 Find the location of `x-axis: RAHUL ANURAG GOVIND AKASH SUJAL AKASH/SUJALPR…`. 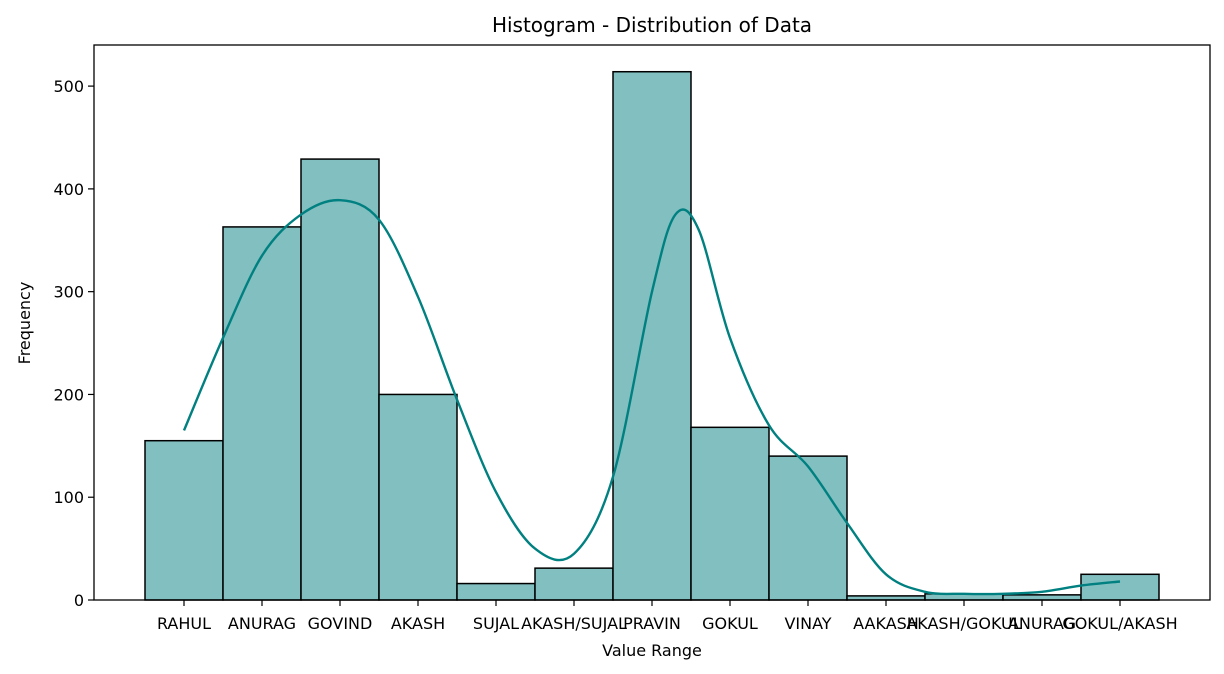

x-axis: RAHUL ANURAG GOVIND AKASH SUJAL AKASH/SUJALPR… is located at coordinates (667, 616).